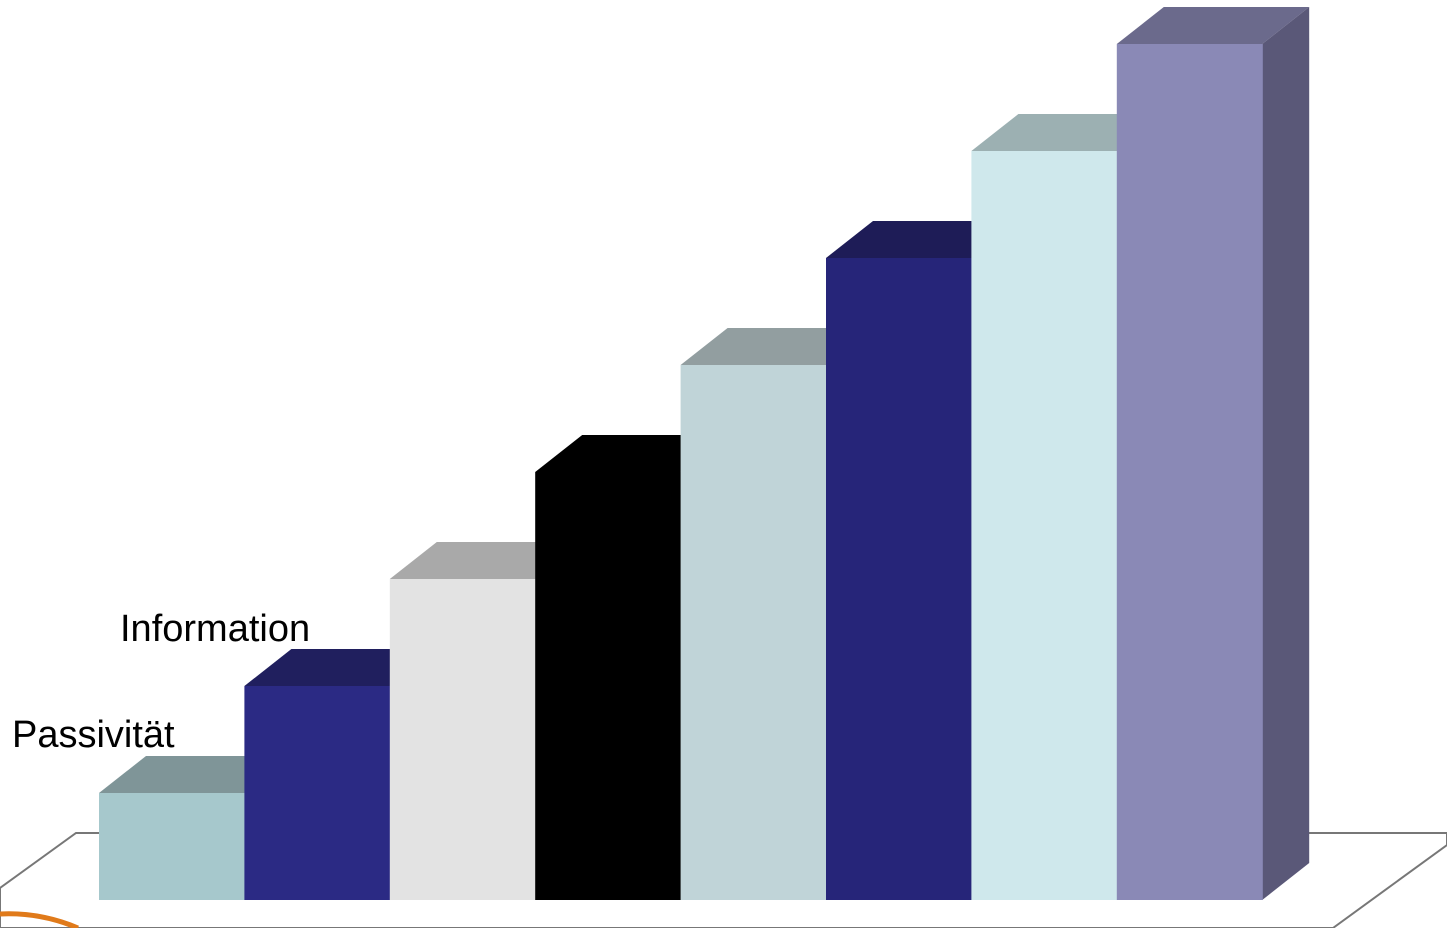 Image resolution: width=1447 pixels, height=928 pixels. What do you see at coordinates (215, 629) in the screenshot?
I see `category-label-2: Information` at bounding box center [215, 629].